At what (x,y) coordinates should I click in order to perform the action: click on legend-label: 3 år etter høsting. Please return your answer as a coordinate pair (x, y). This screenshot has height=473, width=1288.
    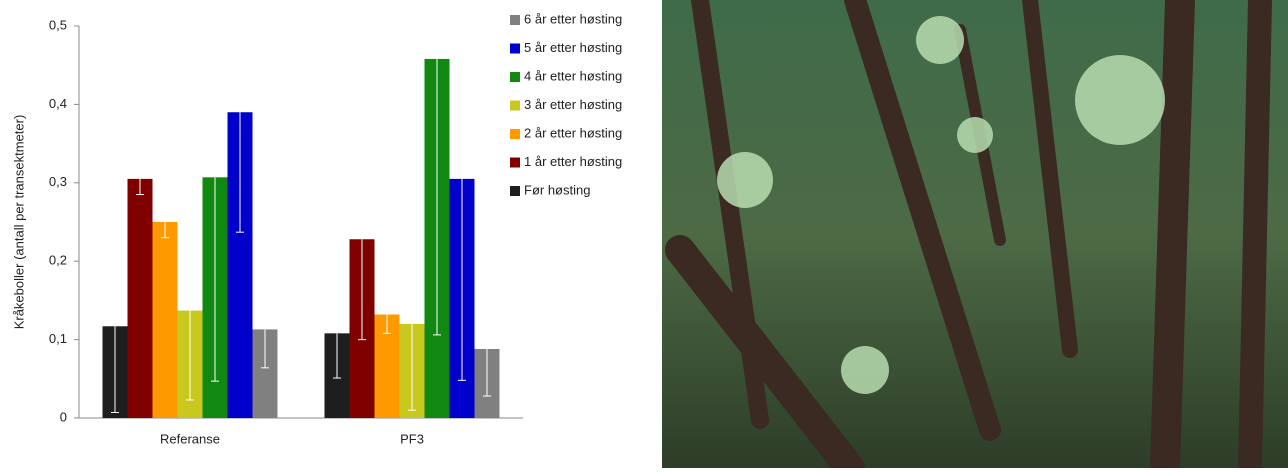
    Looking at the image, I should click on (573, 104).